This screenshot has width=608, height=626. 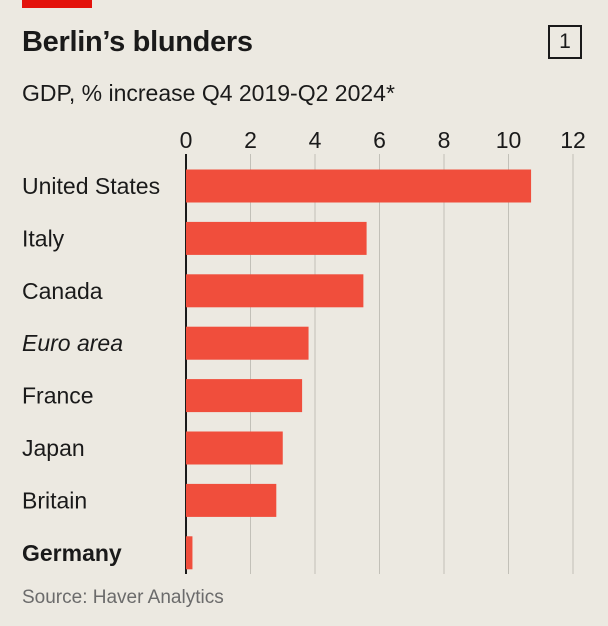 What do you see at coordinates (137, 42) in the screenshot?
I see `chart-title: Berlin’s blunders` at bounding box center [137, 42].